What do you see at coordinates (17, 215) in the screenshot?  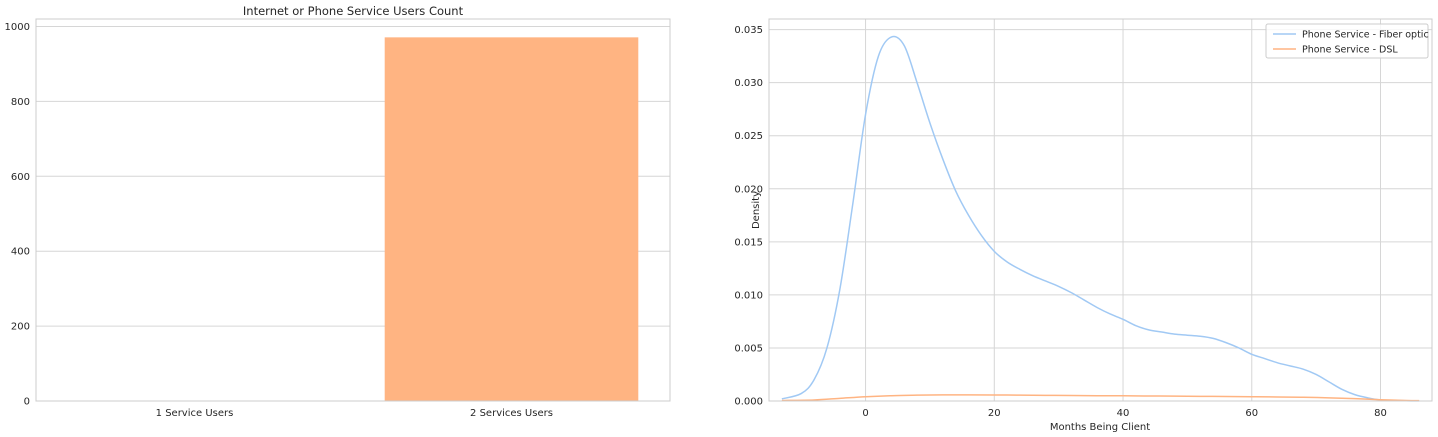 I see `bar-chart-y-ticks: 0 200 400 600 800 1000` at bounding box center [17, 215].